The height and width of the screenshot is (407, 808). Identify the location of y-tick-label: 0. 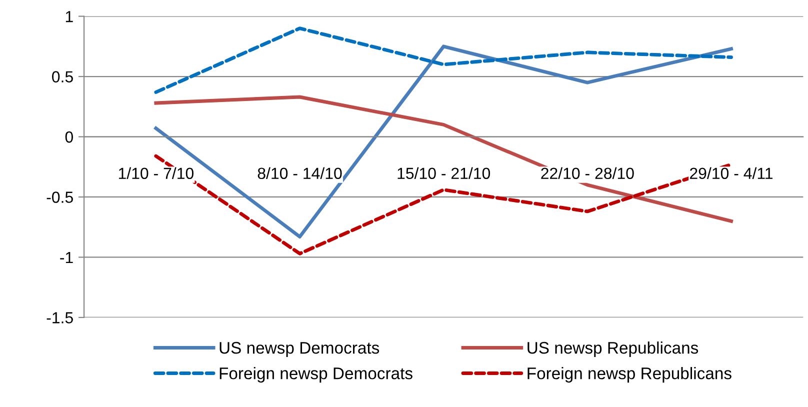
(69, 137).